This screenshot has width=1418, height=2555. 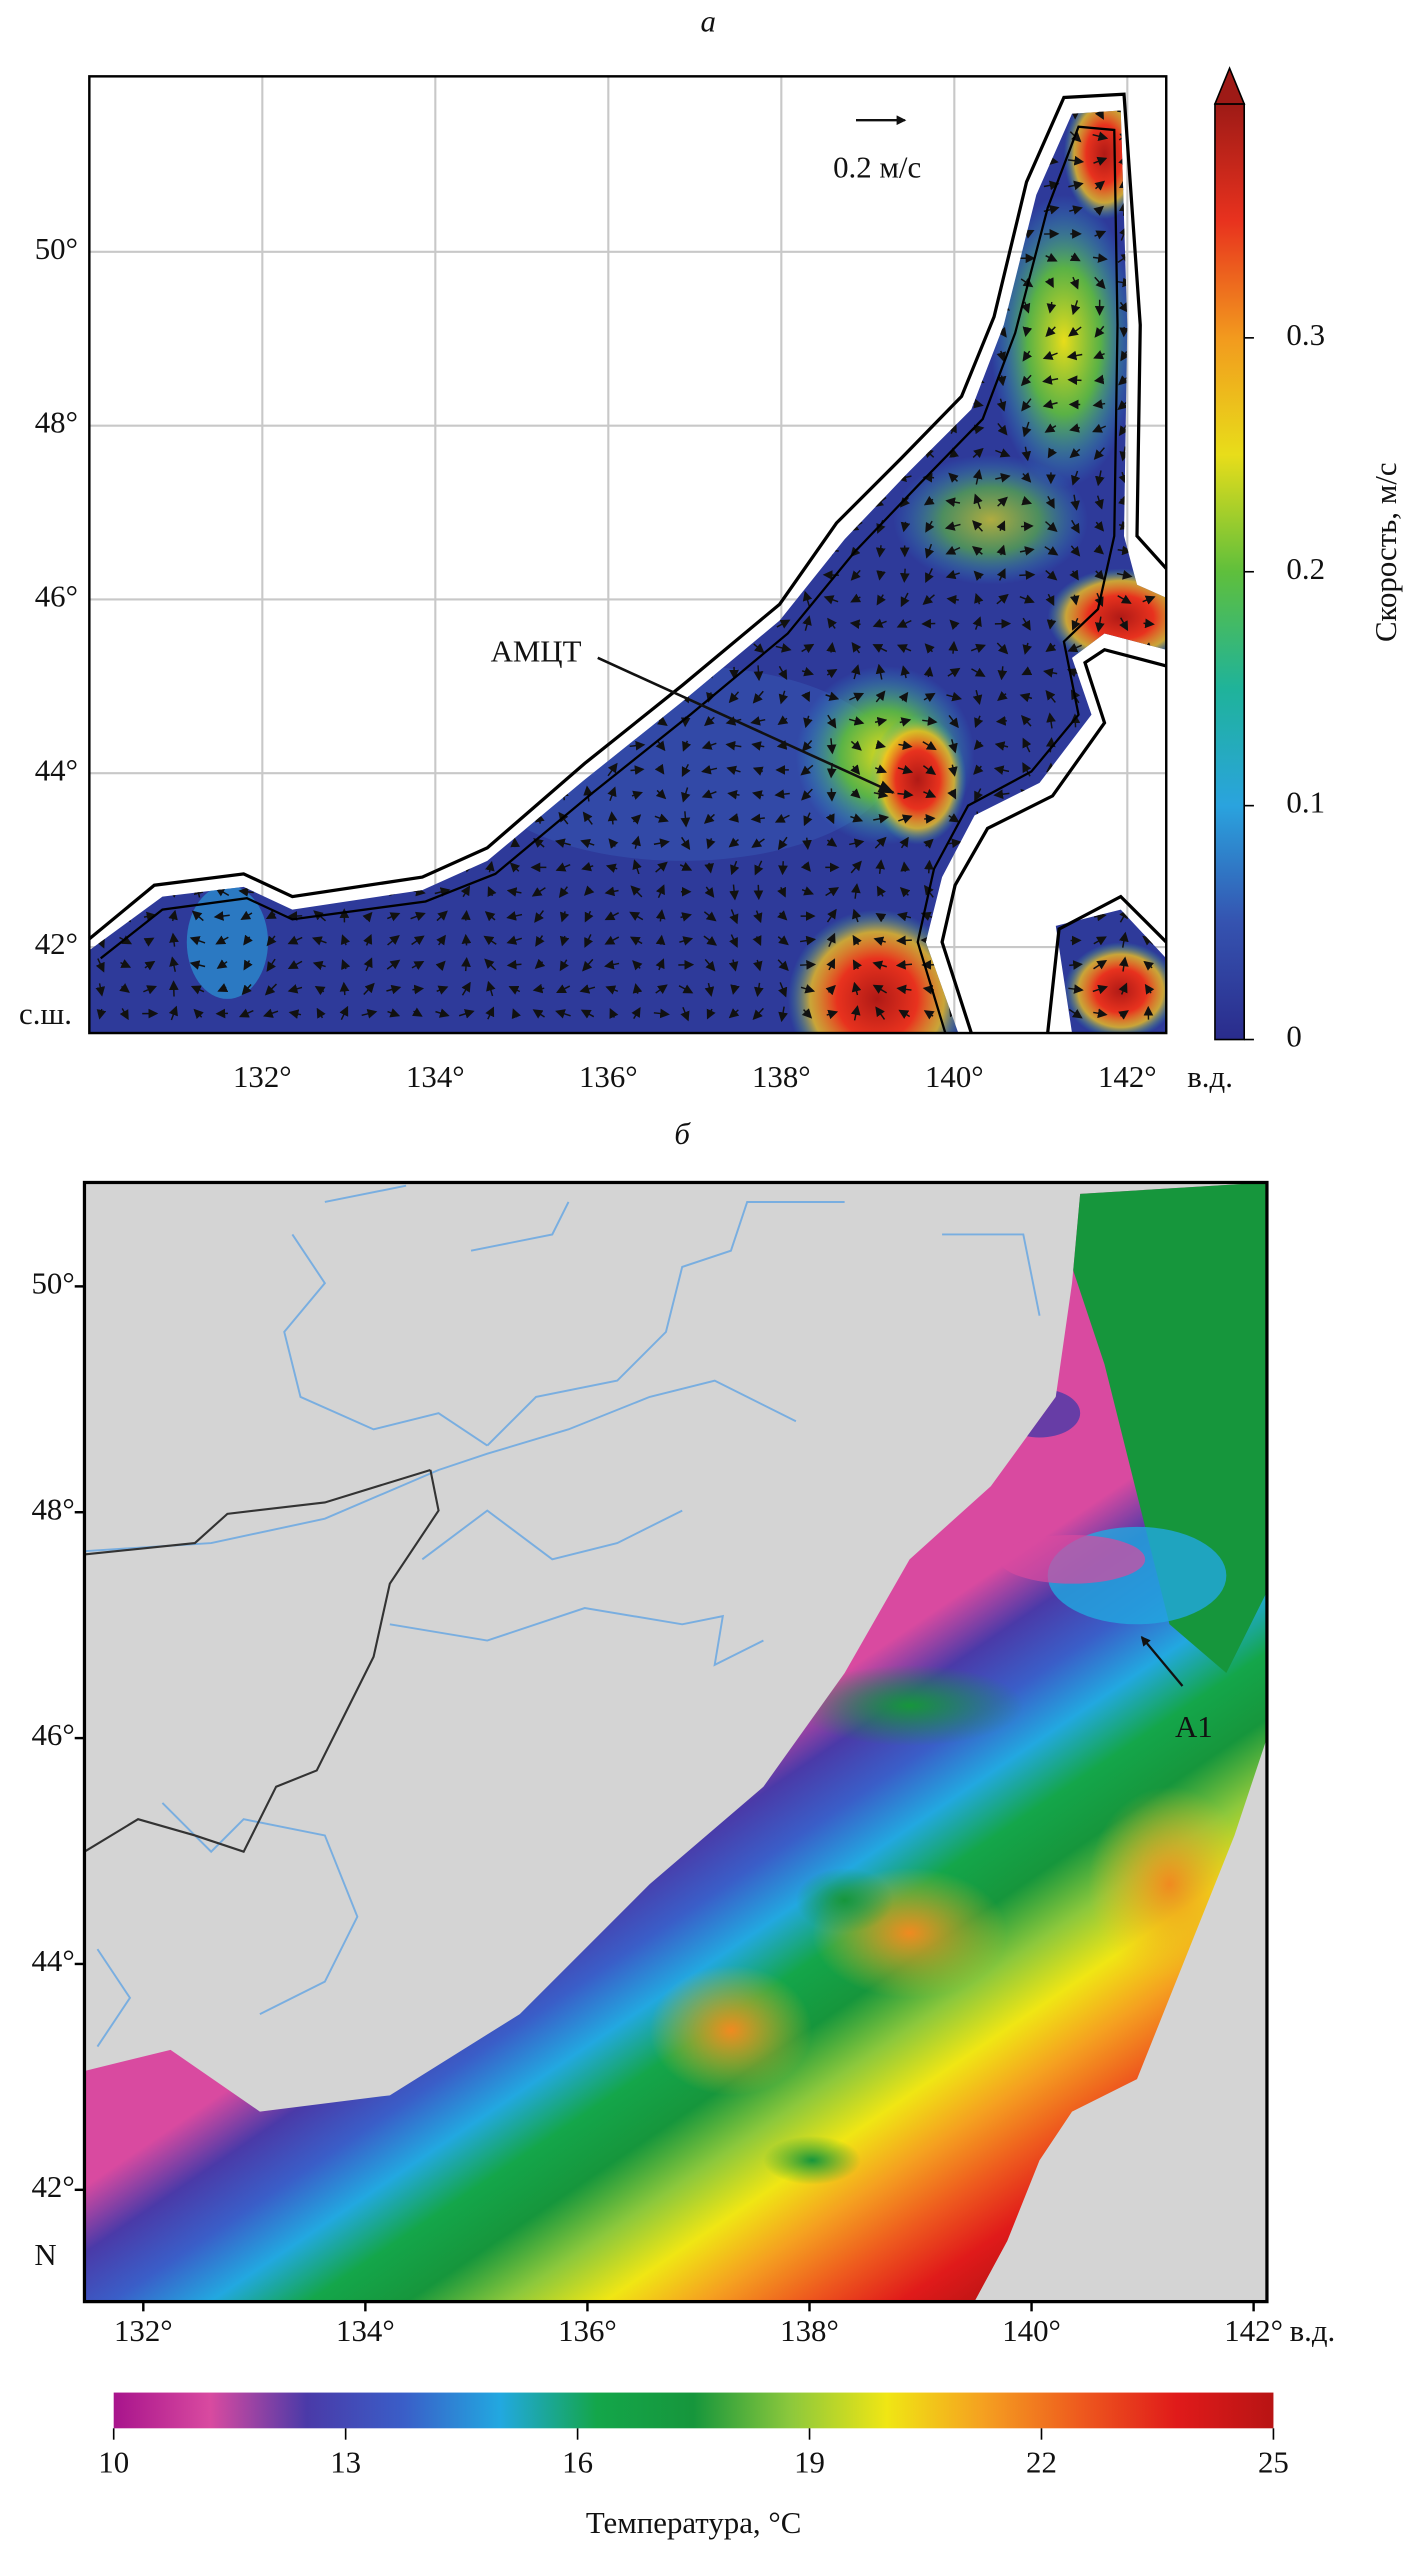 What do you see at coordinates (56, 423) in the screenshot?
I see `y-tick-label: 48°` at bounding box center [56, 423].